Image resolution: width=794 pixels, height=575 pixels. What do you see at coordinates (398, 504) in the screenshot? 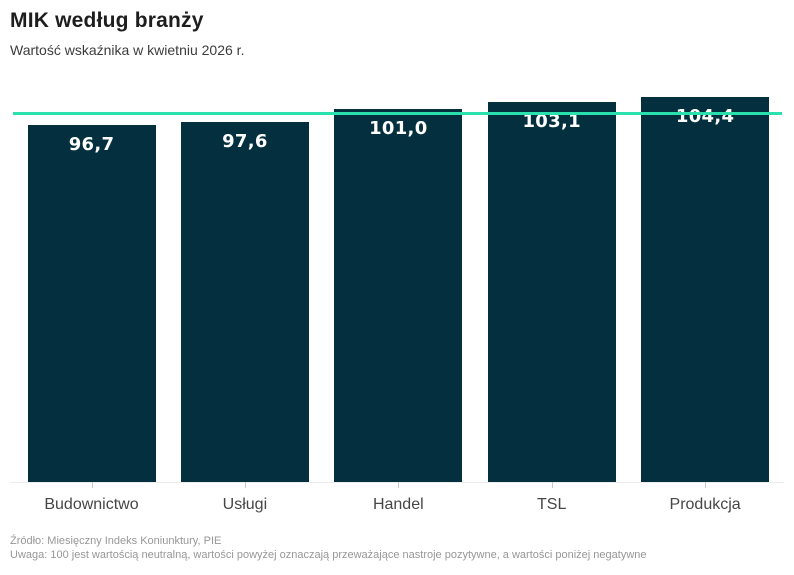
I see `category-label: Handel` at bounding box center [398, 504].